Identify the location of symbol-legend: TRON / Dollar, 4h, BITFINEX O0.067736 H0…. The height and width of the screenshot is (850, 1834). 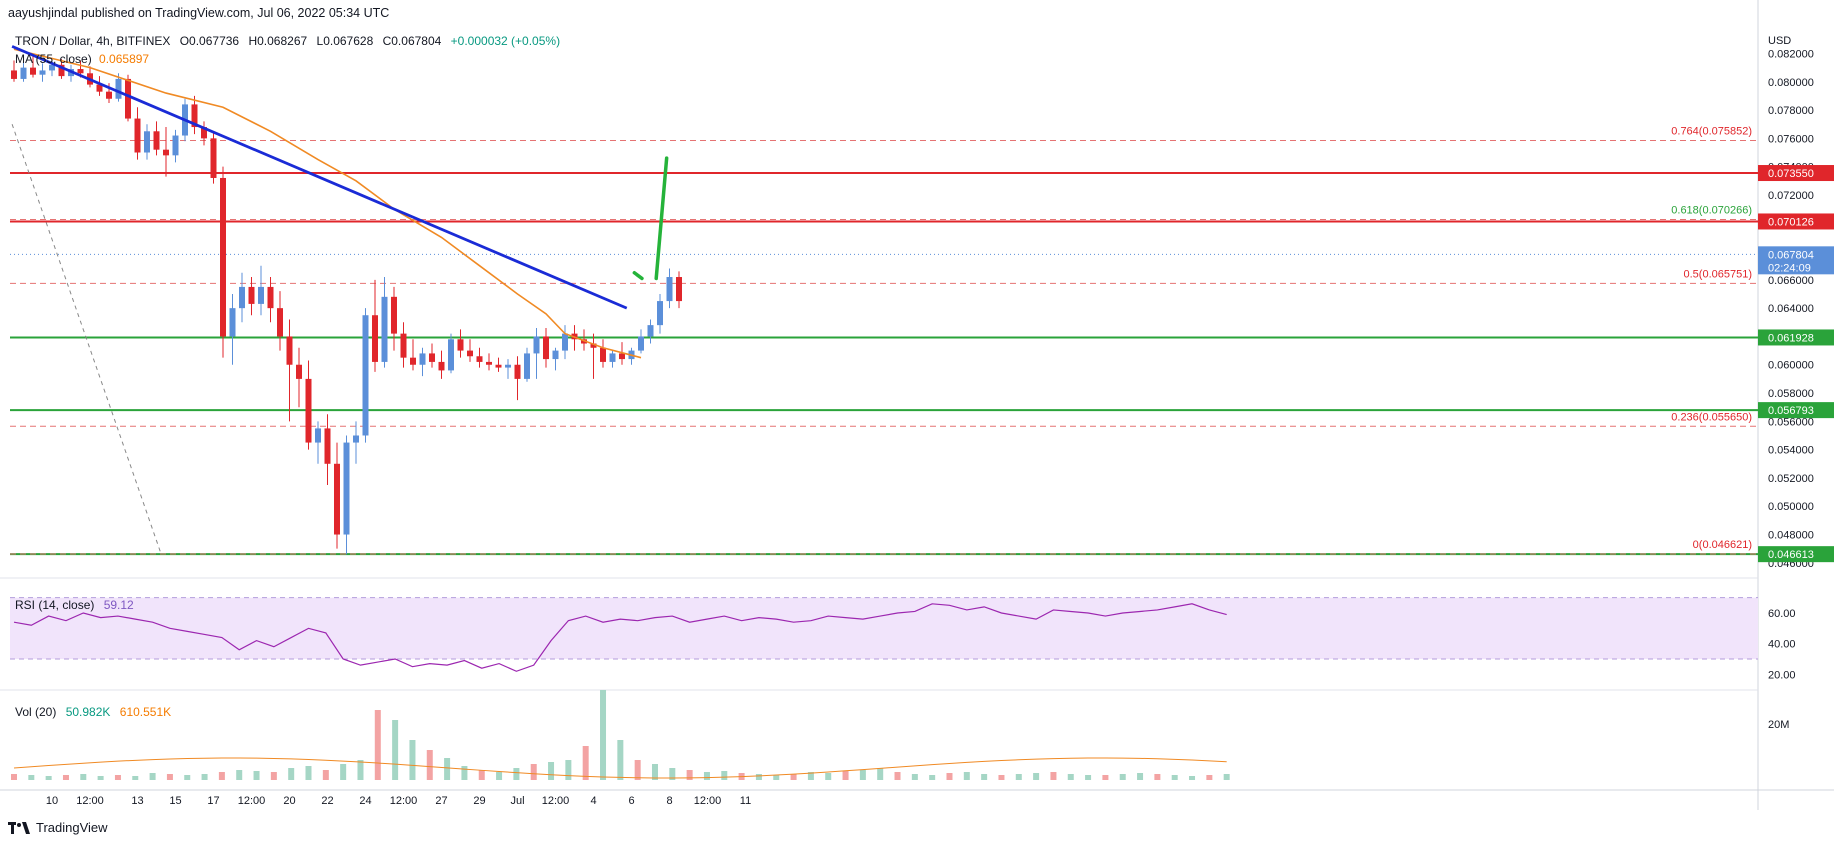
(287, 41).